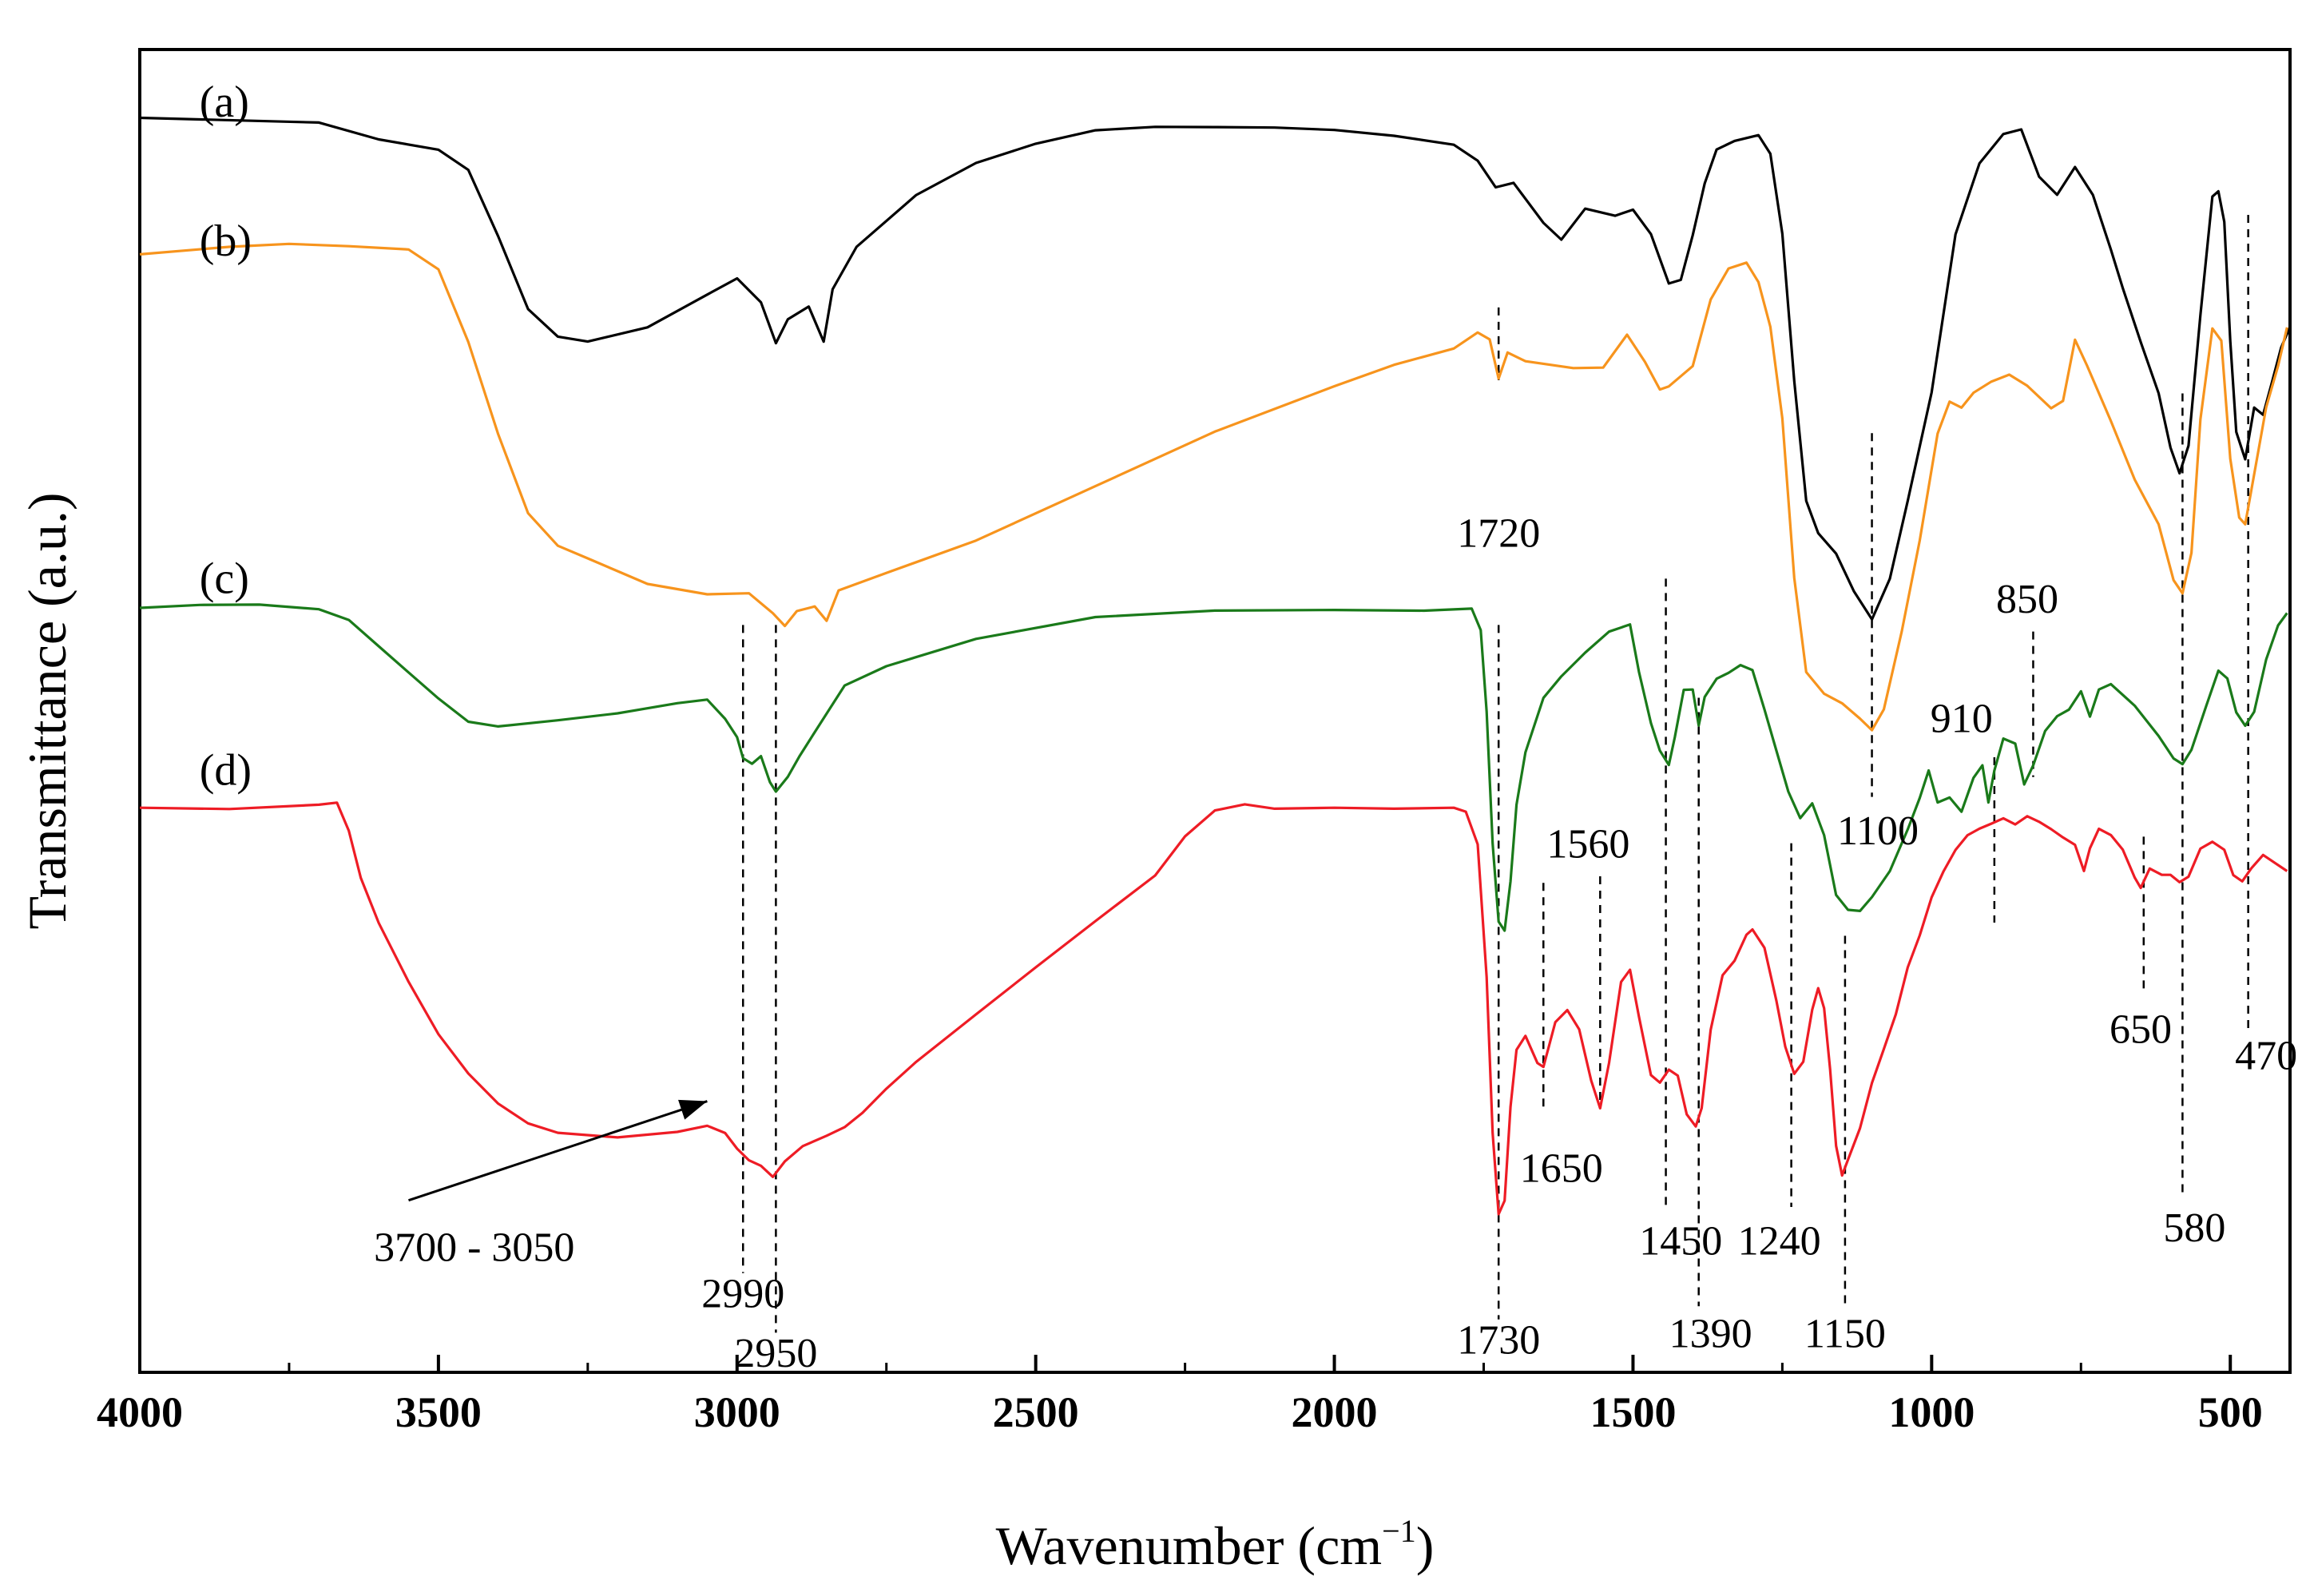 This screenshot has width=2306, height=1596. Describe the element at coordinates (1633, 1412) in the screenshot. I see `x-tick-label: 1500` at that location.